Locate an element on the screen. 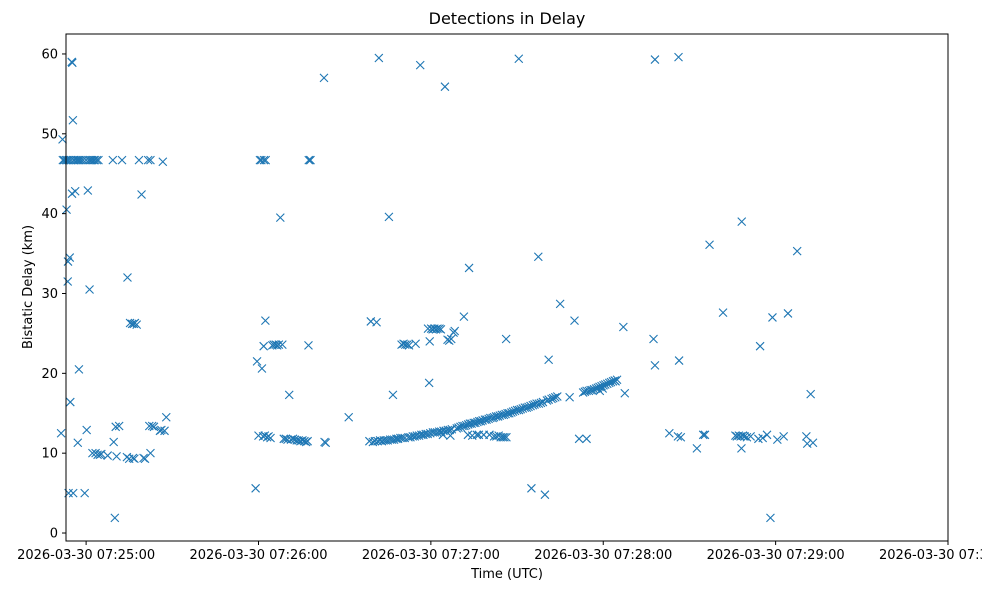 The height and width of the screenshot is (590, 982). x-tick-label: 2026-03-30 07:26:00 is located at coordinates (258, 555).